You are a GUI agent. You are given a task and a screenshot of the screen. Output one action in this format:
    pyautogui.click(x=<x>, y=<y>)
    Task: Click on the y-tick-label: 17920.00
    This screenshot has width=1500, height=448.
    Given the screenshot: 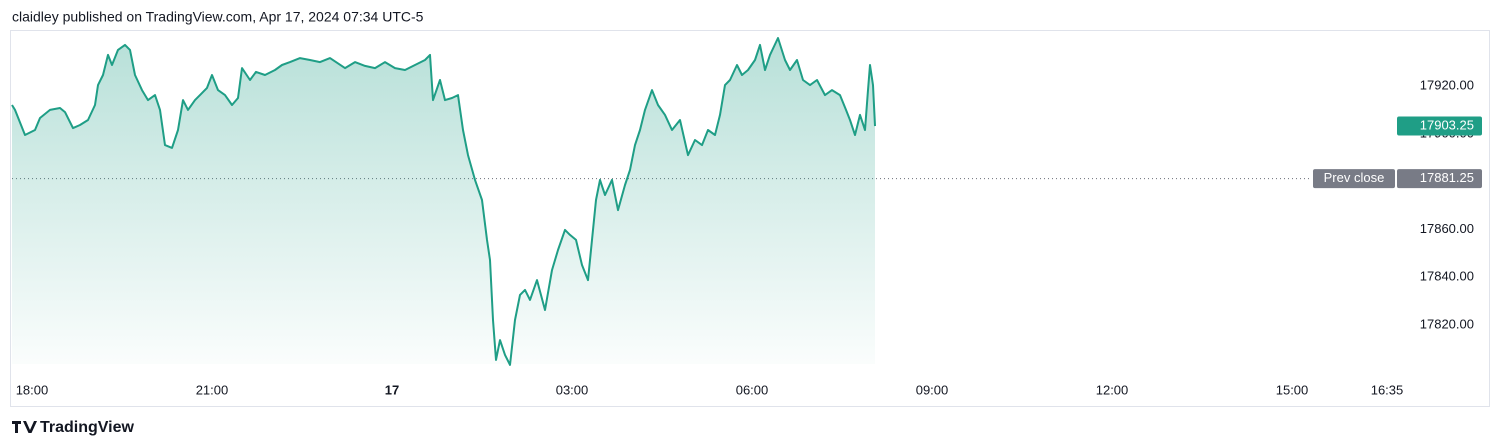 What is the action you would take?
    pyautogui.click(x=1447, y=84)
    